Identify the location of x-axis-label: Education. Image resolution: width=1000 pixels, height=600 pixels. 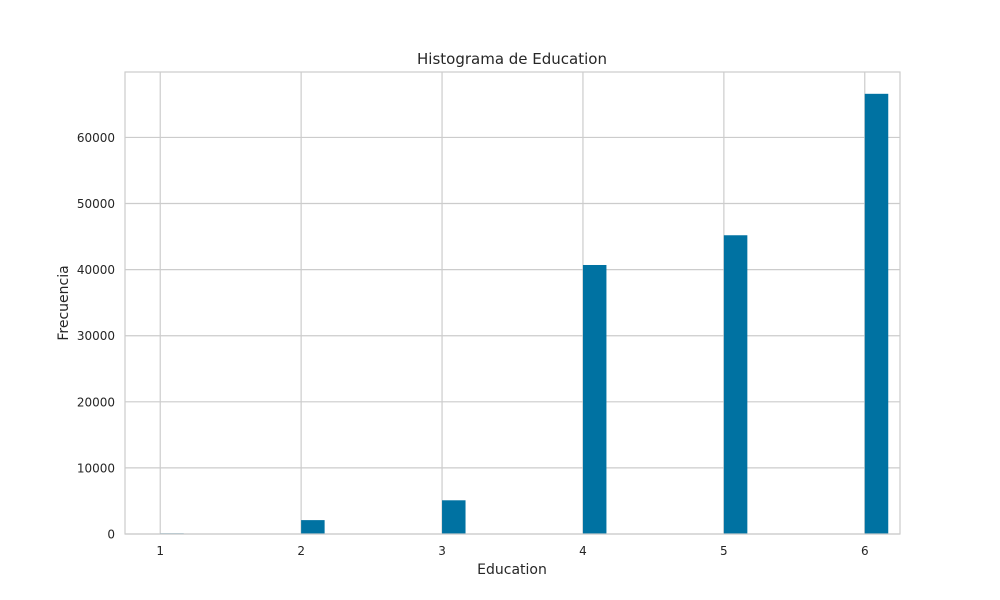
(512, 570).